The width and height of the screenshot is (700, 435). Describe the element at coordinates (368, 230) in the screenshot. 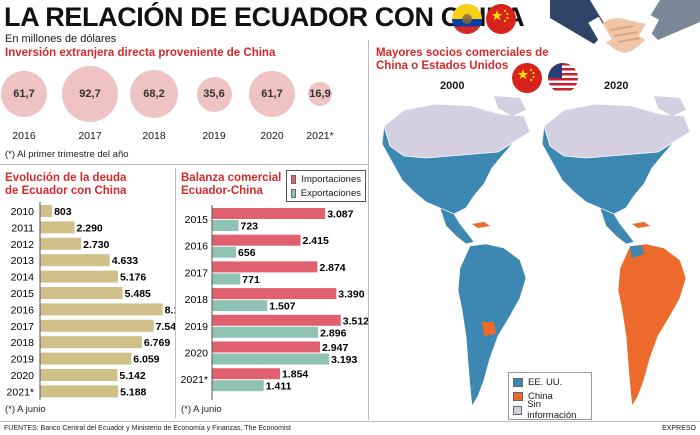

I see `vertical-divider` at that location.